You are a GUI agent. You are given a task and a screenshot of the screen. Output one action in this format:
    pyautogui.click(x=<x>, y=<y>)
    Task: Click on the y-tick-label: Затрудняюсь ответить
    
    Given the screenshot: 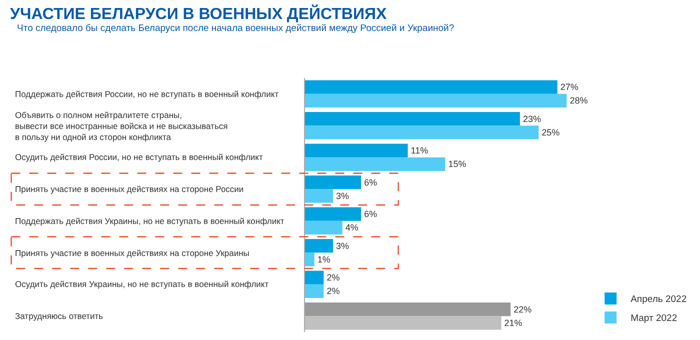 What is the action you would take?
    pyautogui.click(x=59, y=316)
    